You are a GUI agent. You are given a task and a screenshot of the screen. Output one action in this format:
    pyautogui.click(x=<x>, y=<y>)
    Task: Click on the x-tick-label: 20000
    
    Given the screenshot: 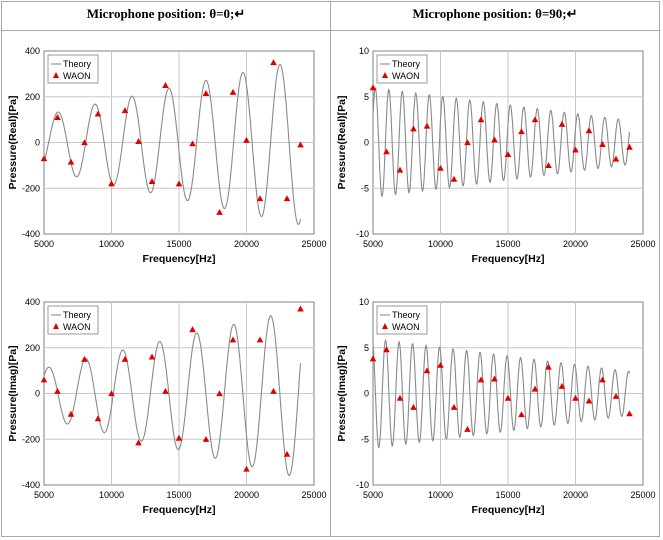 What is the action you would take?
    pyautogui.click(x=575, y=495)
    